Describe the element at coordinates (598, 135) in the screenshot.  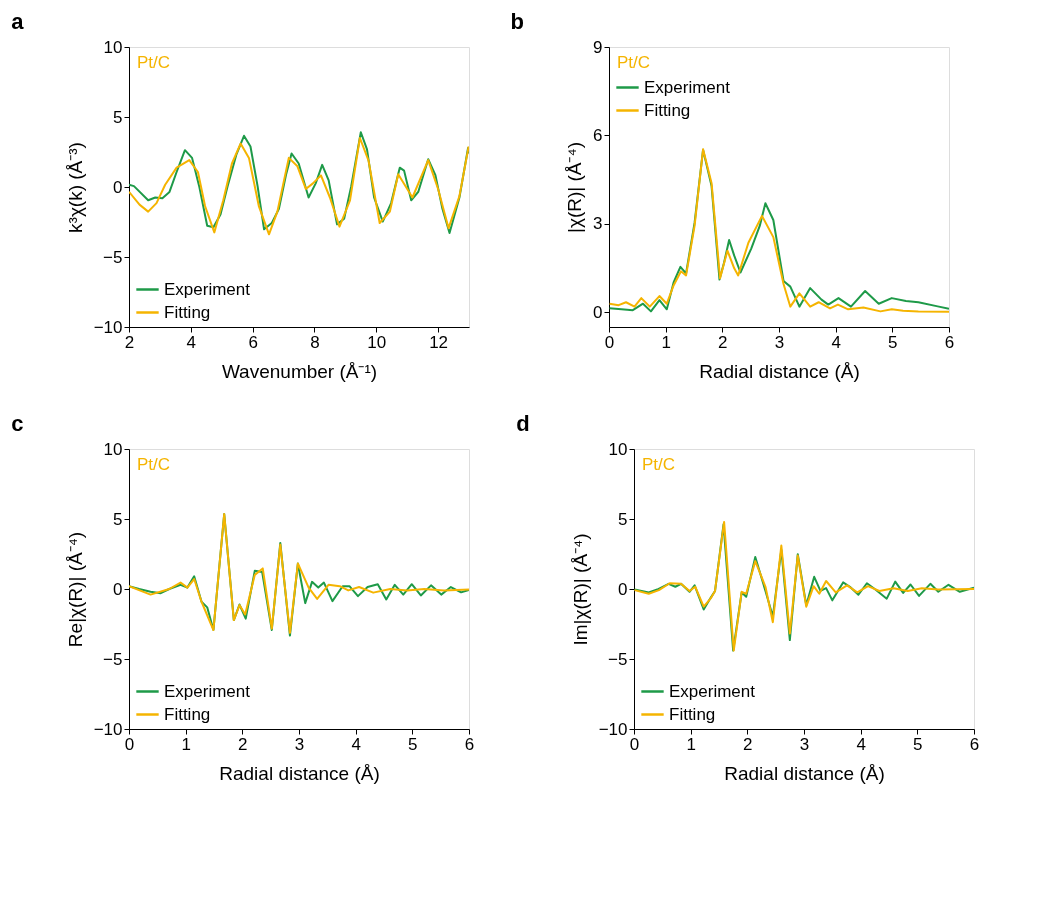
I see `y-tick-label: 6` at that location.